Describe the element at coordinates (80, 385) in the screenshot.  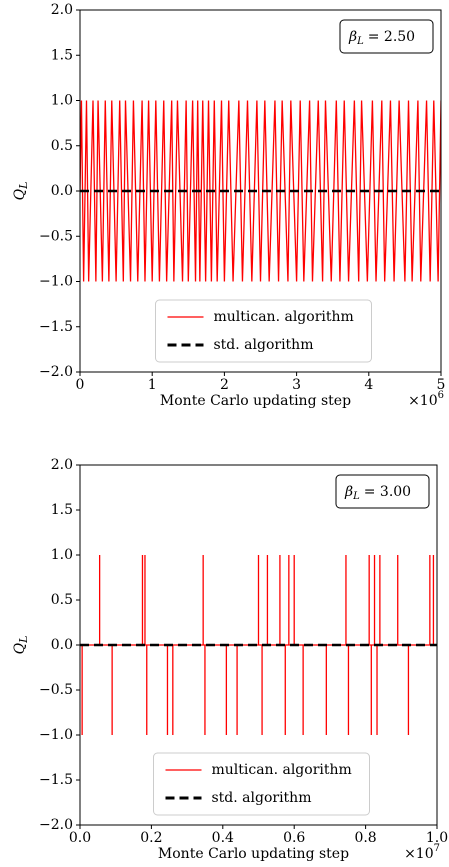
I see `x-tick-label: 0` at that location.